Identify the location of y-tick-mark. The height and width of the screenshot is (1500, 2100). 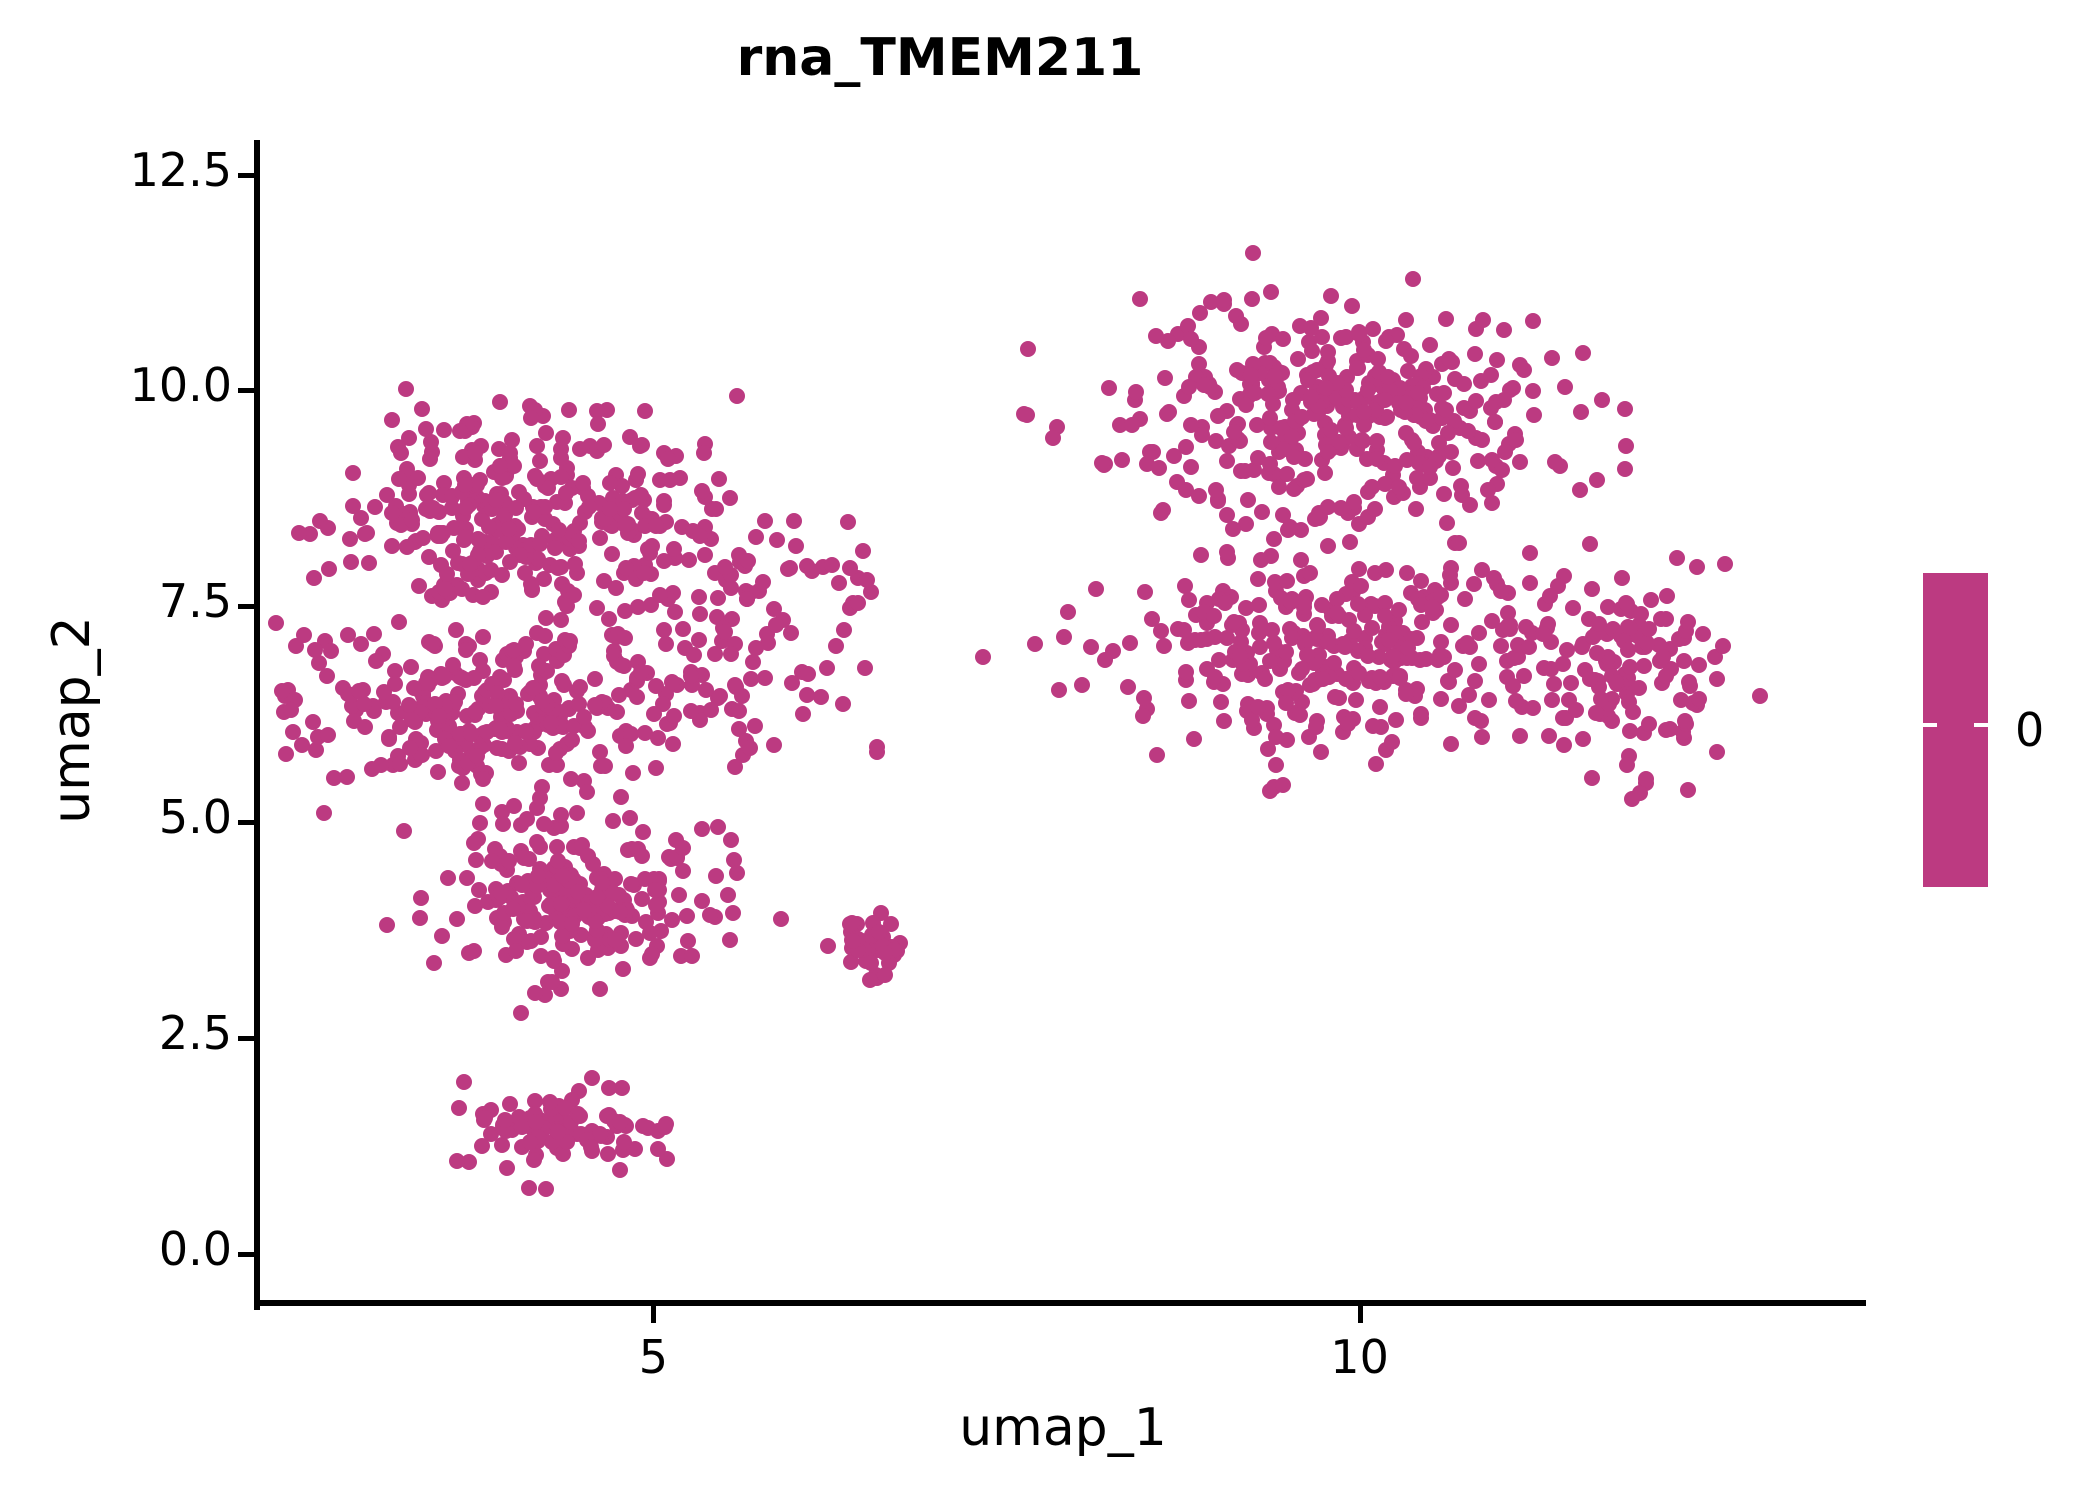
(246, 1039).